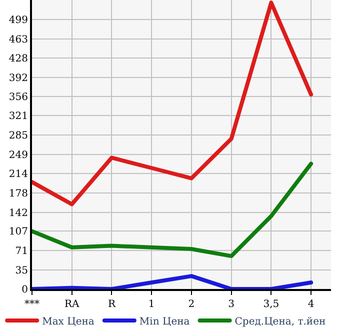  I want to click on y-tick-label: 321, so click(18, 116).